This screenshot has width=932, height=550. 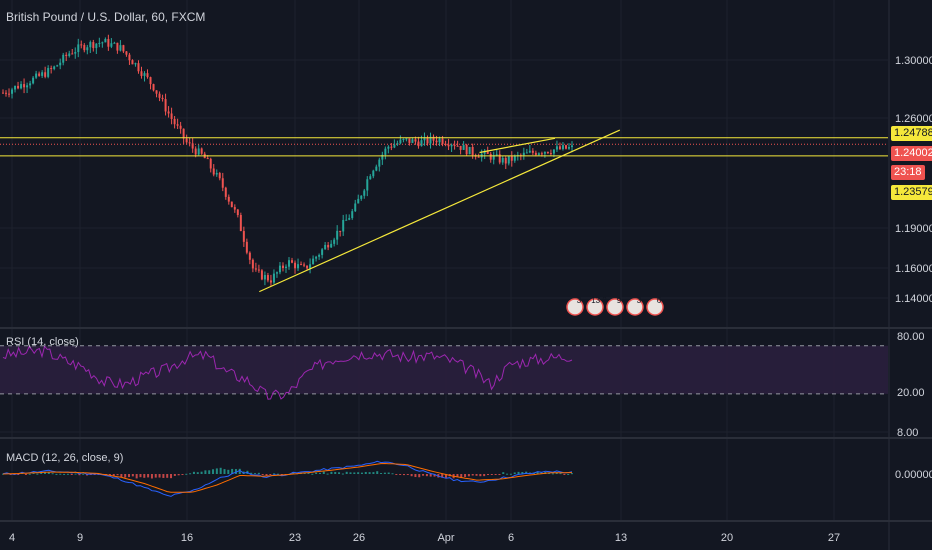 I want to click on symbol-title: British Pound / U.S. Dollar, 60, FXCM, so click(x=106, y=17).